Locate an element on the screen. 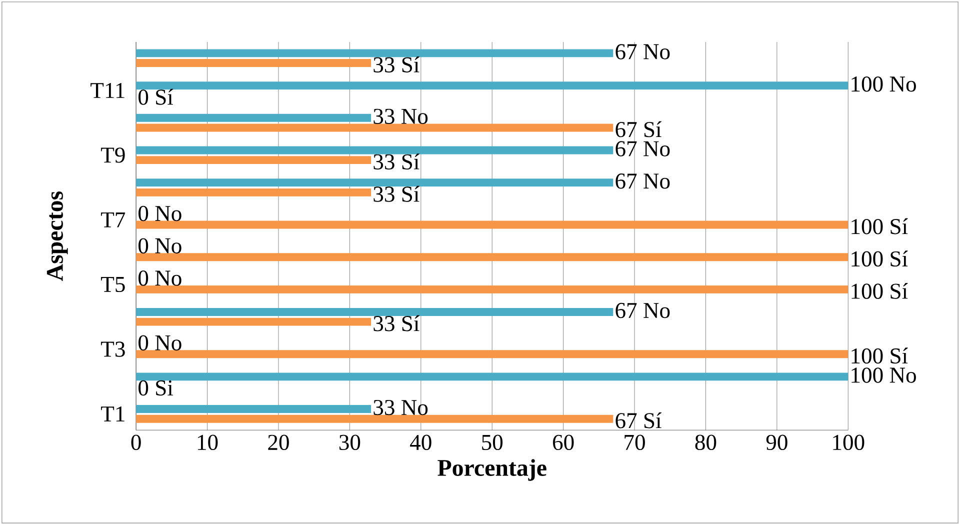  x-tick-label: 50 is located at coordinates (492, 442).